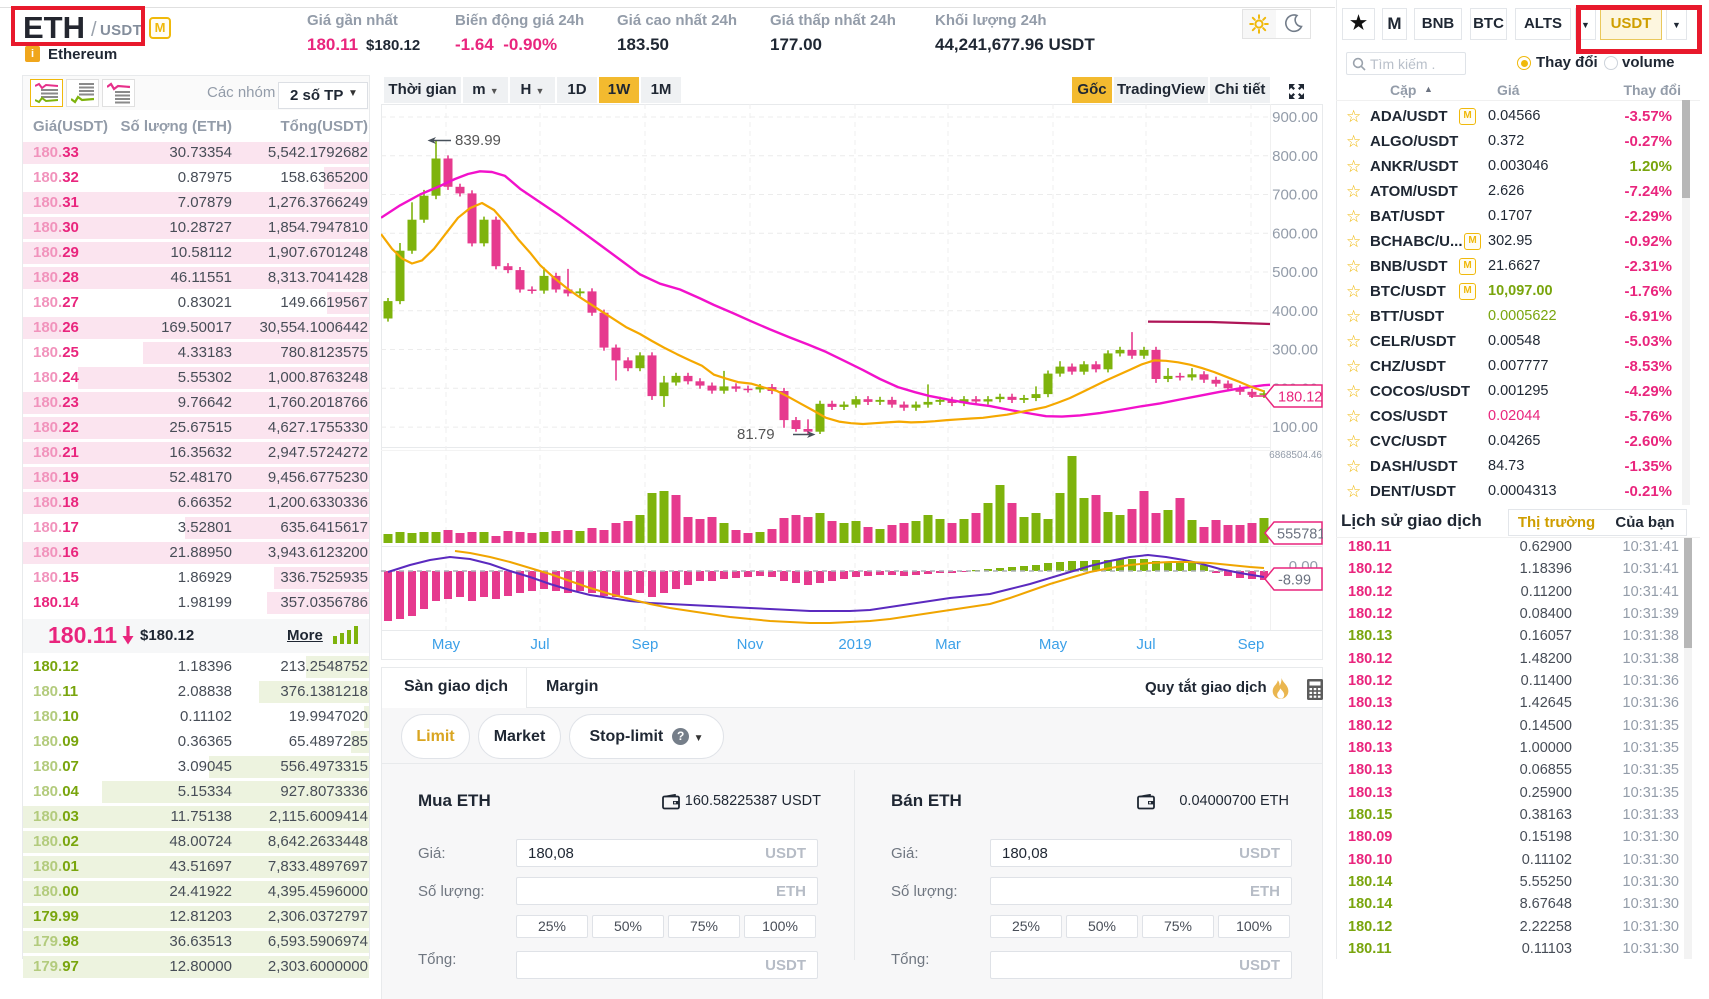 The height and width of the screenshot is (999, 1709). What do you see at coordinates (1295, 156) in the screenshot?
I see `svg-text: 800.00` at bounding box center [1295, 156].